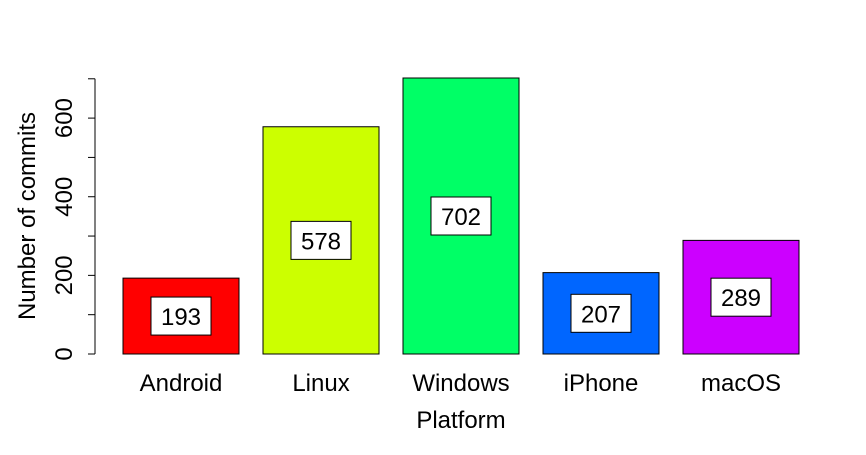 The image size is (866, 455). I want to click on bar-android, so click(181, 316).